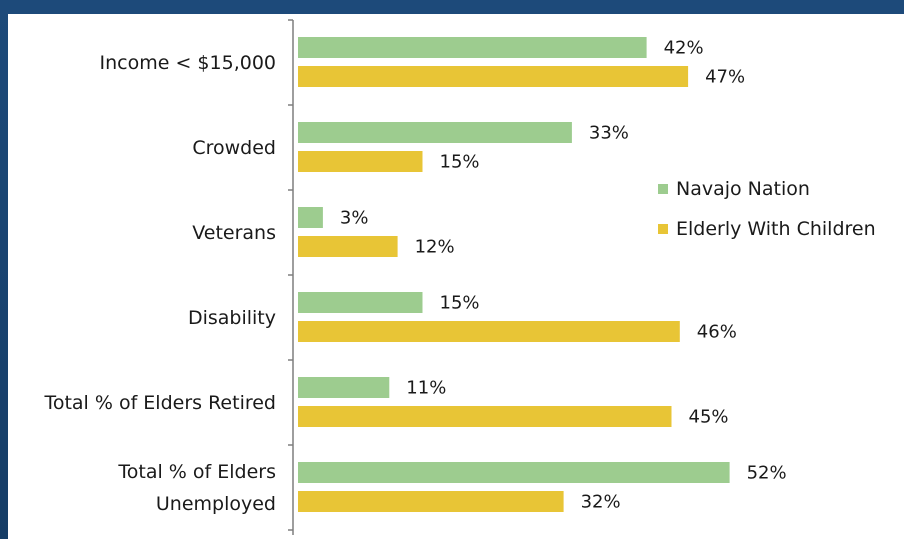  What do you see at coordinates (188, 63) in the screenshot?
I see `category-label: Income < $15,000` at bounding box center [188, 63].